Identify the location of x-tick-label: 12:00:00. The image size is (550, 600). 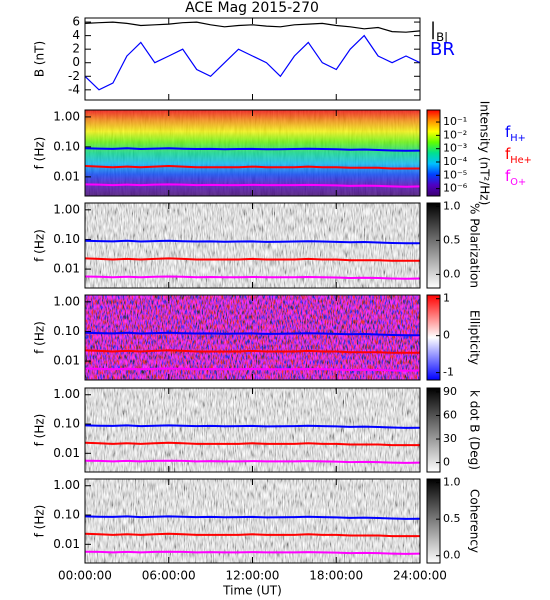
(253, 576).